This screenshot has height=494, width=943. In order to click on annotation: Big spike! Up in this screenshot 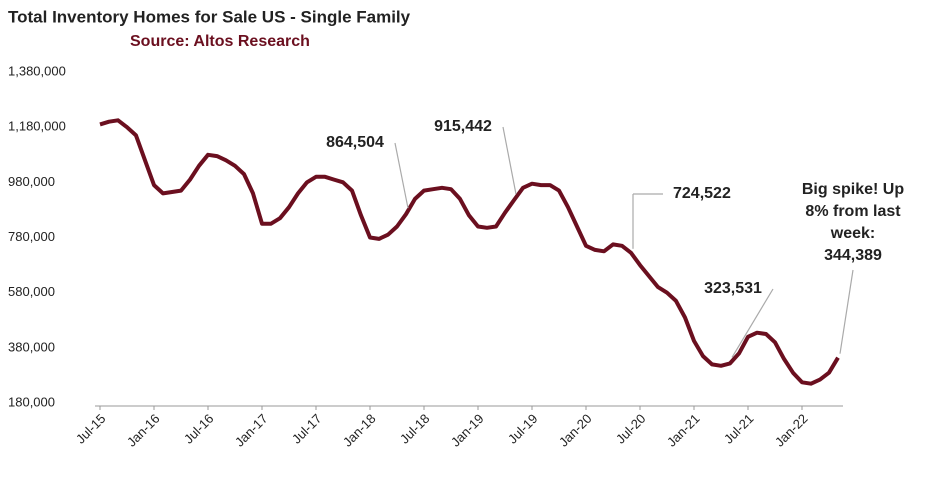, I will do `click(853, 189)`.